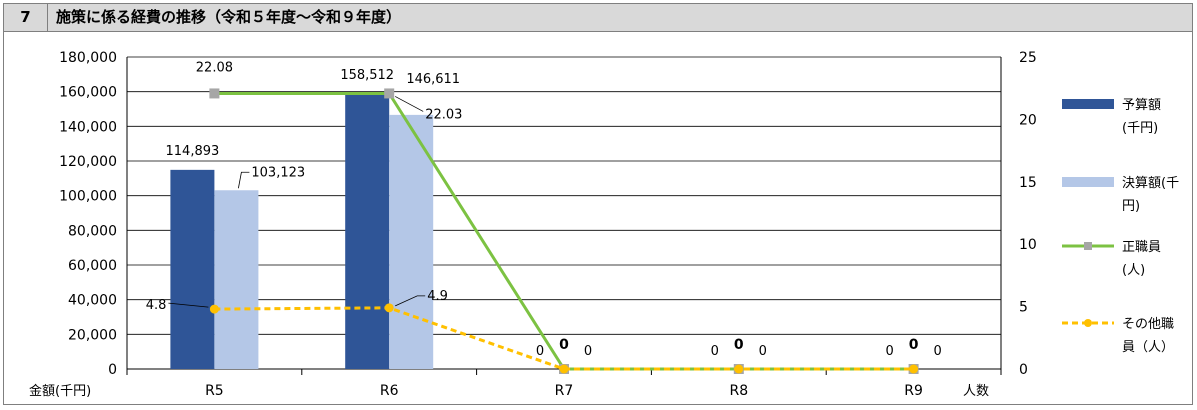 The image size is (1197, 410). I want to click on data-label-regular-staff: 22.03, so click(443, 114).